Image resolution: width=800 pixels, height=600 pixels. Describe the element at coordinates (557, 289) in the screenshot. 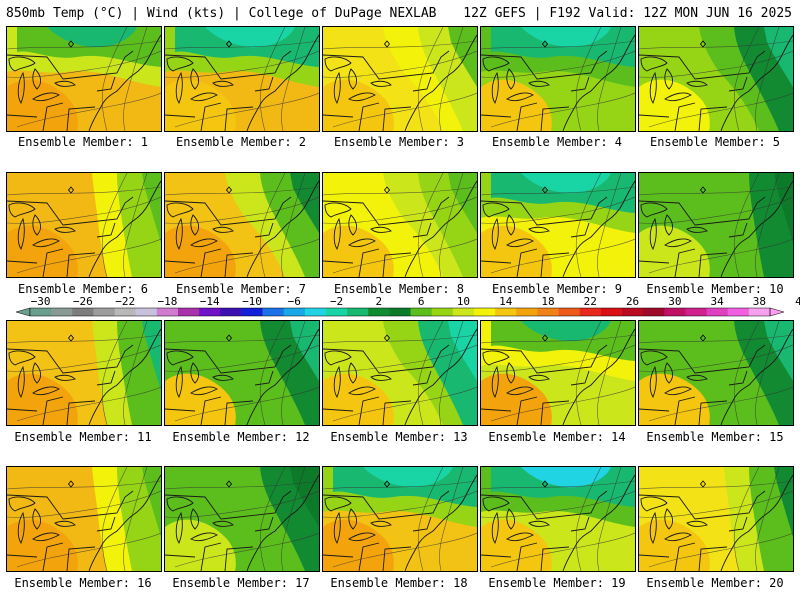

I see `ensemble-member-label: Ensemble Member: 9` at that location.